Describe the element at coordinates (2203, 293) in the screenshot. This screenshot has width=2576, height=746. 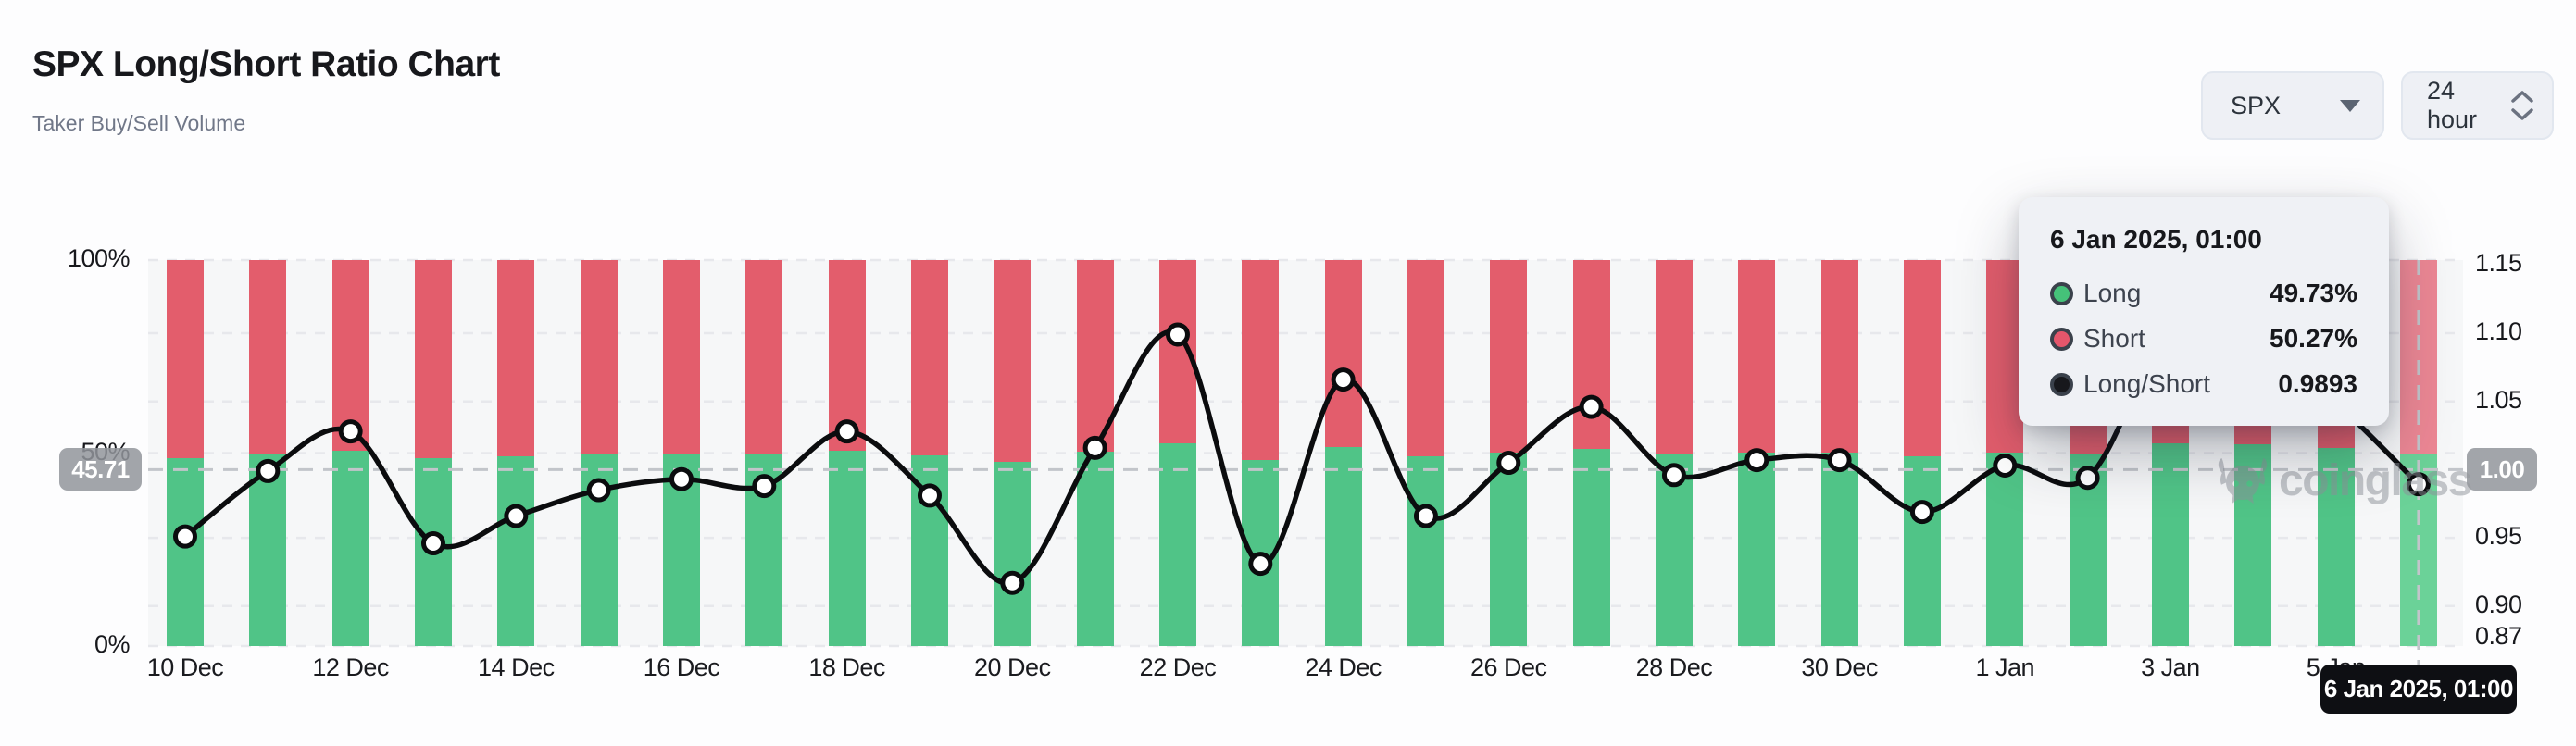
I see `tooltip-row-long: Long 49.73%` at that location.